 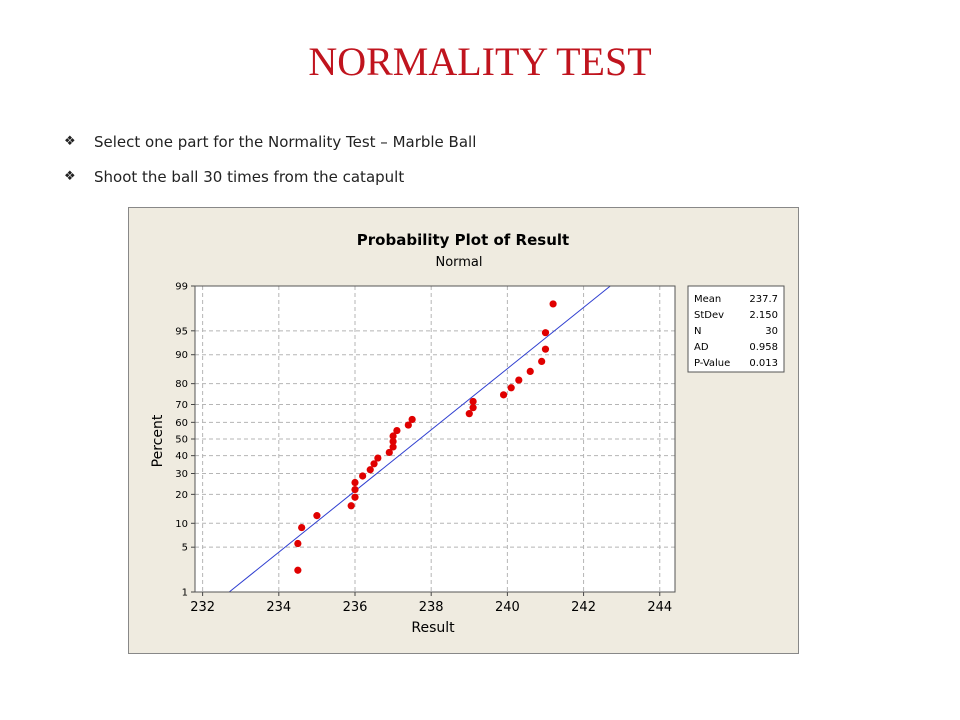 I want to click on x-tick-label: 232, so click(x=202, y=607).